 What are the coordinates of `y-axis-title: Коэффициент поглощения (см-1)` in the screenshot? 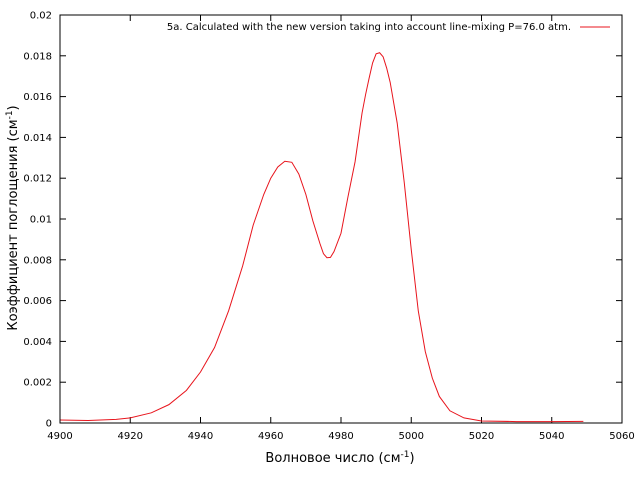 It's located at (13, 217).